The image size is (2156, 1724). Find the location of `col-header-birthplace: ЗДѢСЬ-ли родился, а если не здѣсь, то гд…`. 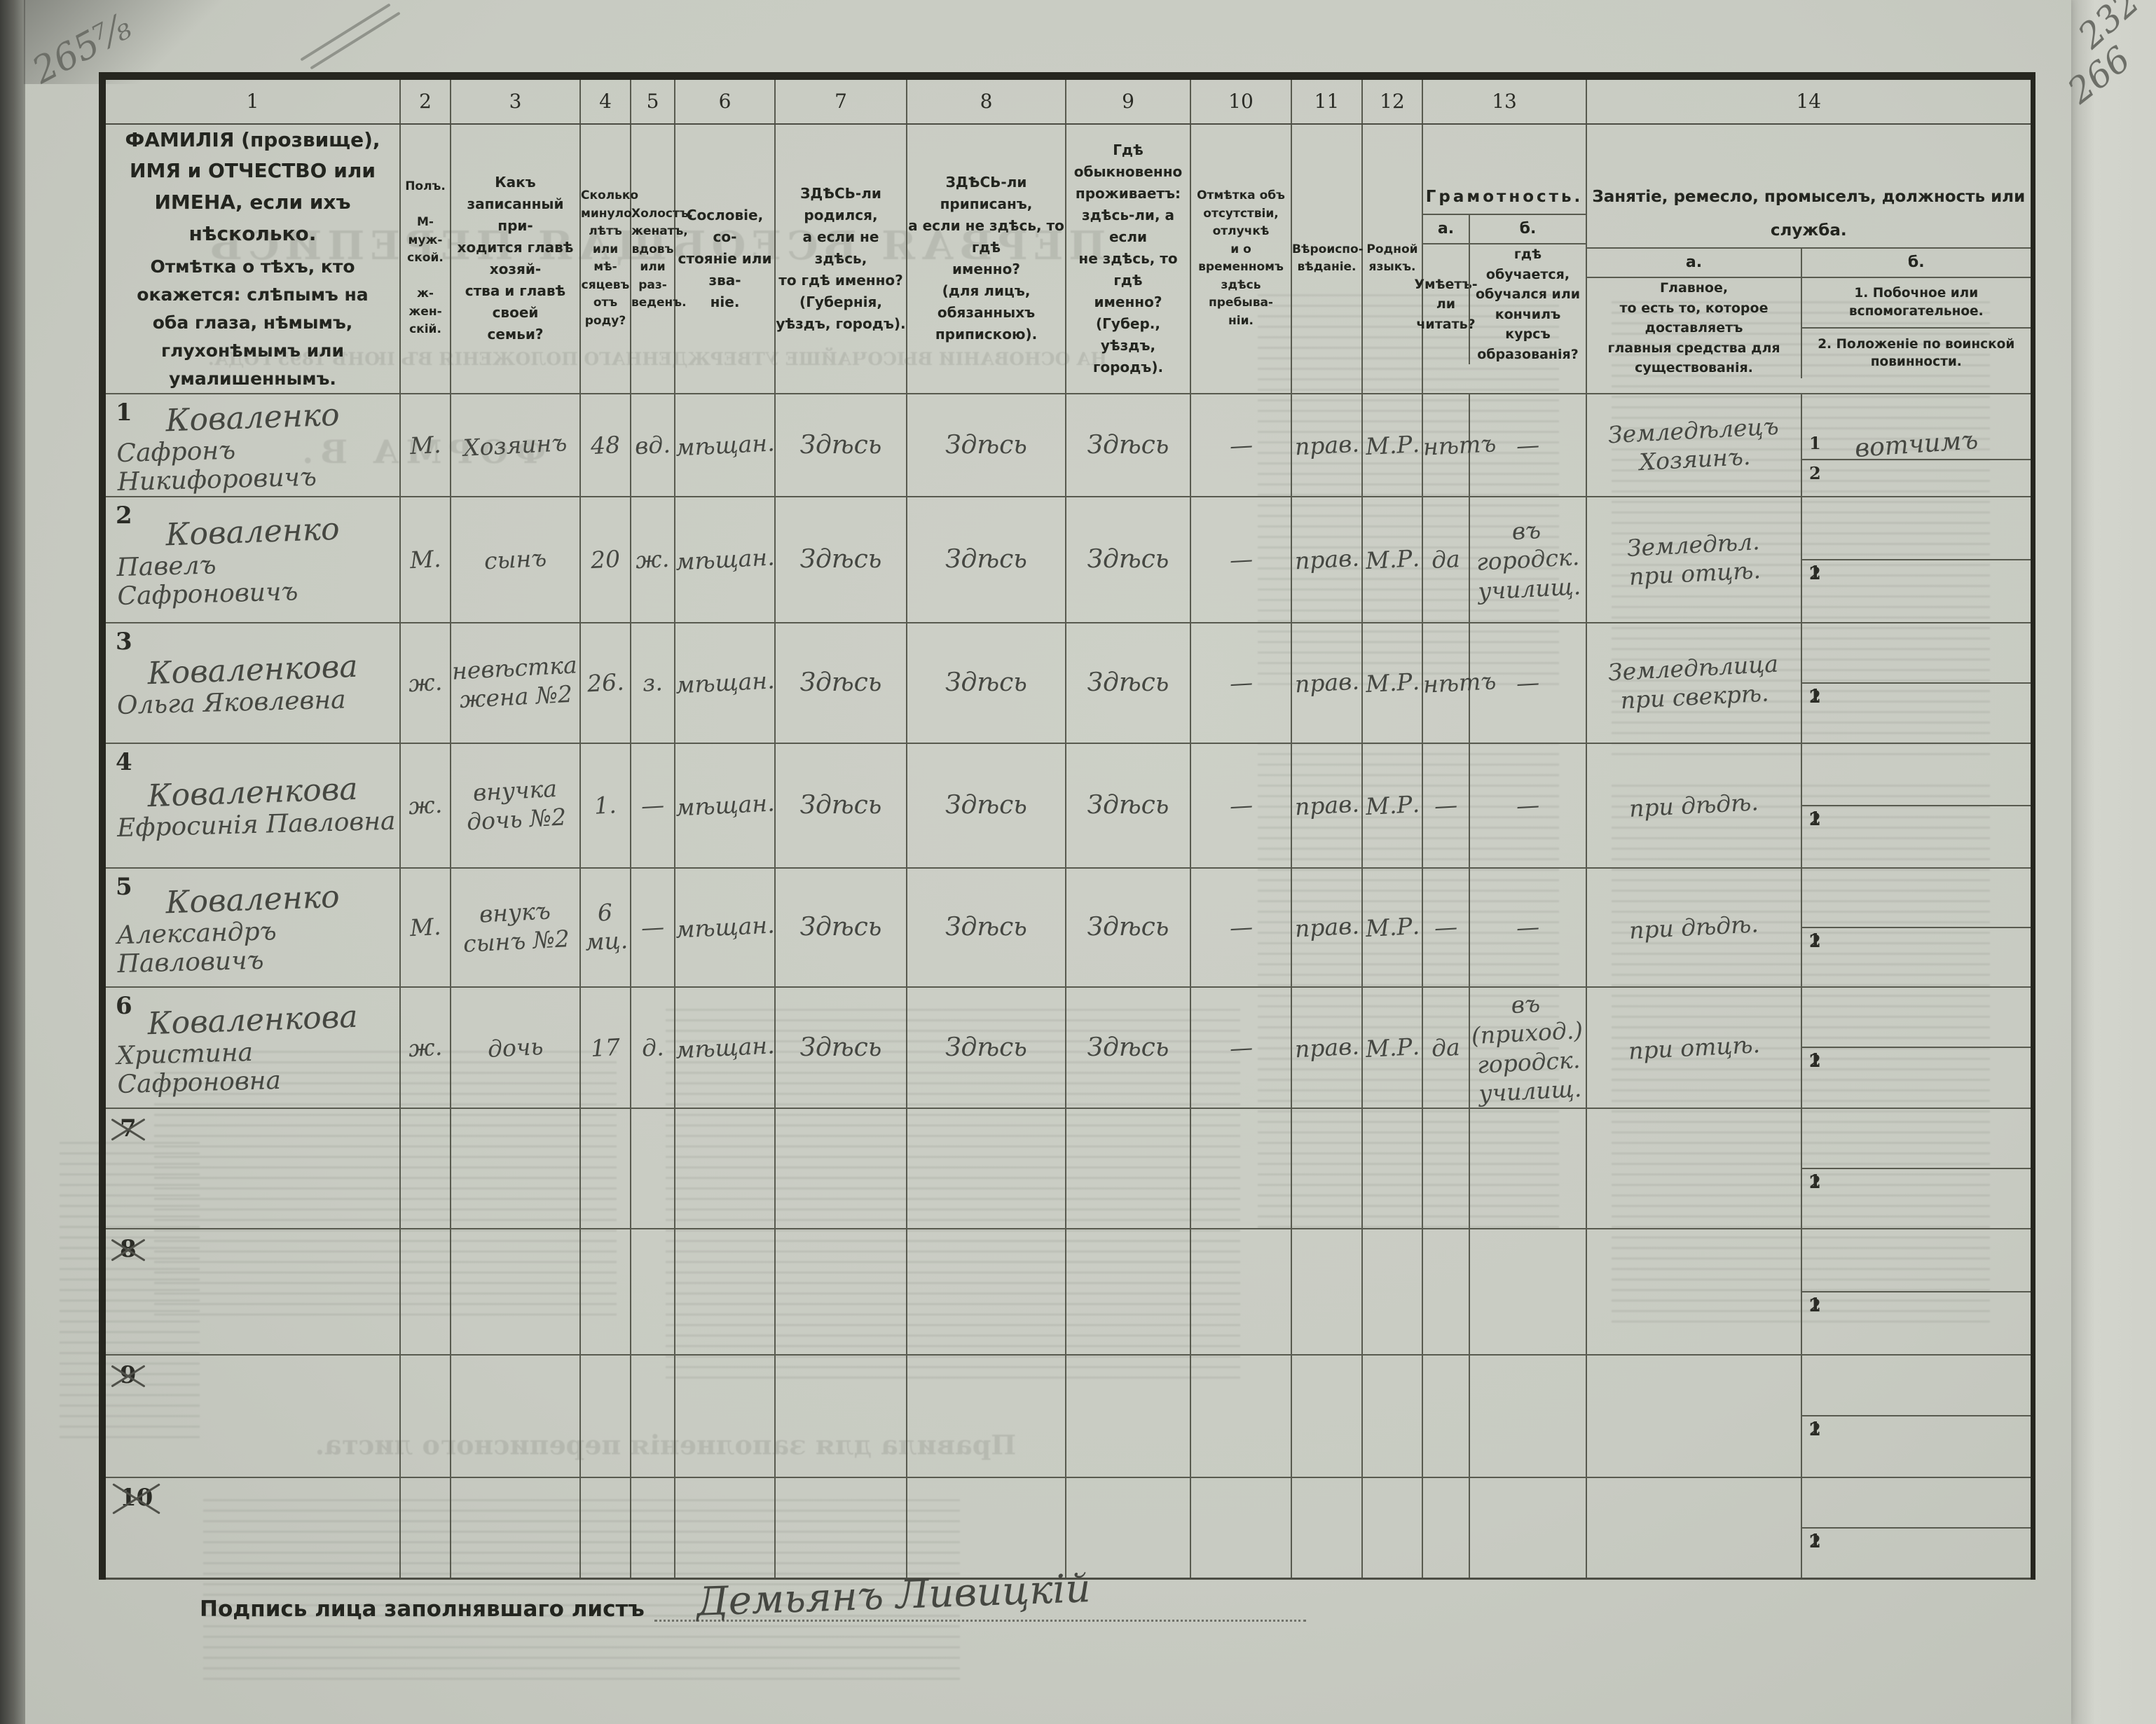

col-header-birthplace: ЗДѢСЬ-ли родился, а если не здѣсь, то гд… is located at coordinates (840, 258).